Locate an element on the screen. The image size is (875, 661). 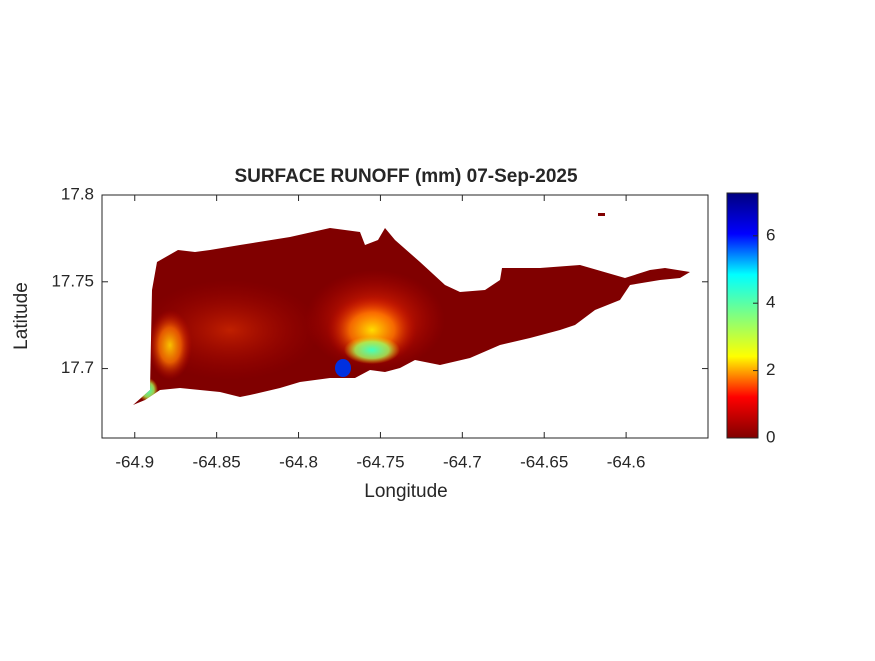
y-tick-label: 17.7 is located at coordinates (77, 367).